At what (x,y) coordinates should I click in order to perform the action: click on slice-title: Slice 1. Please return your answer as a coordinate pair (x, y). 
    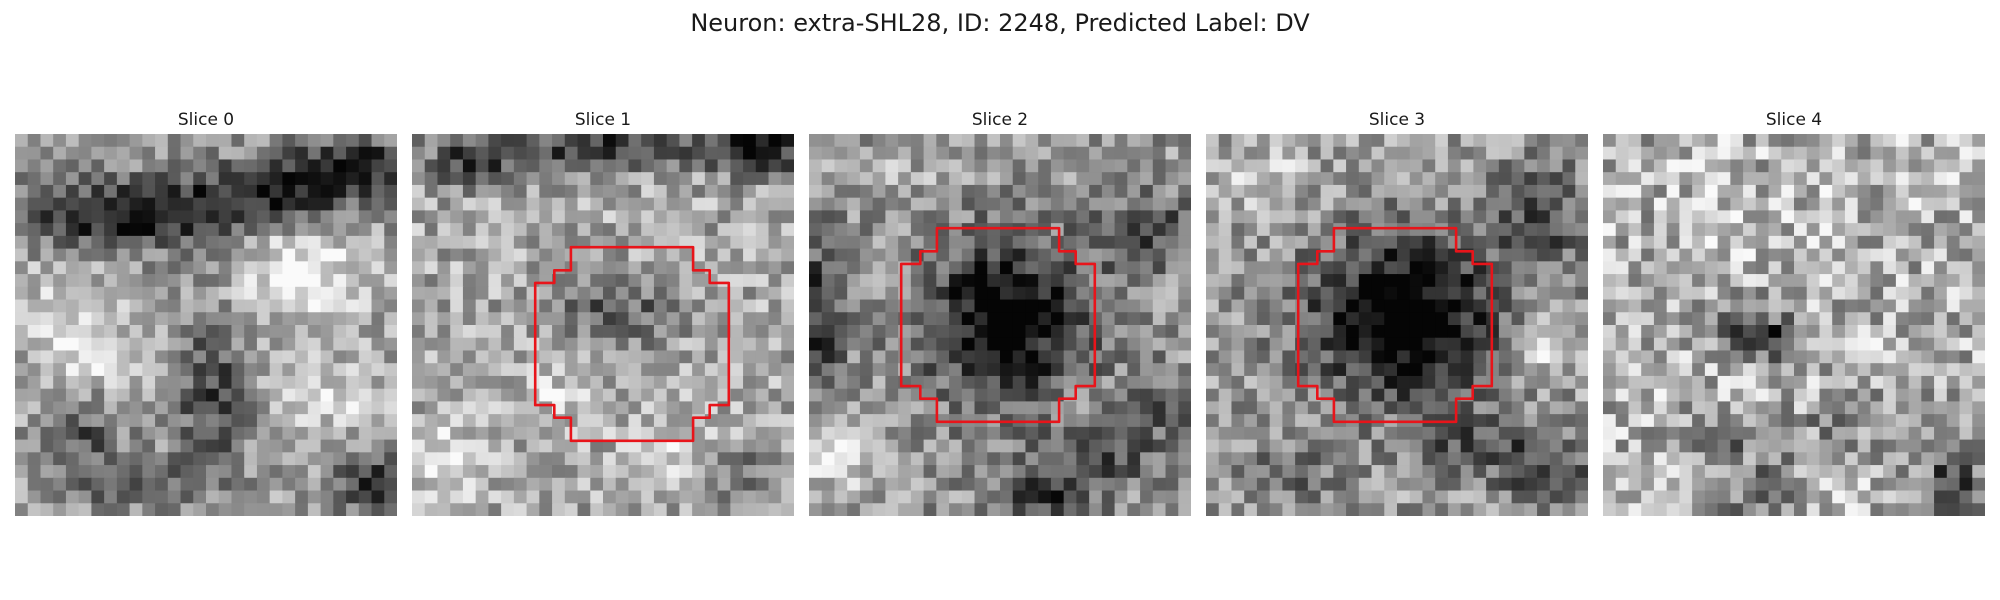
    Looking at the image, I should click on (603, 120).